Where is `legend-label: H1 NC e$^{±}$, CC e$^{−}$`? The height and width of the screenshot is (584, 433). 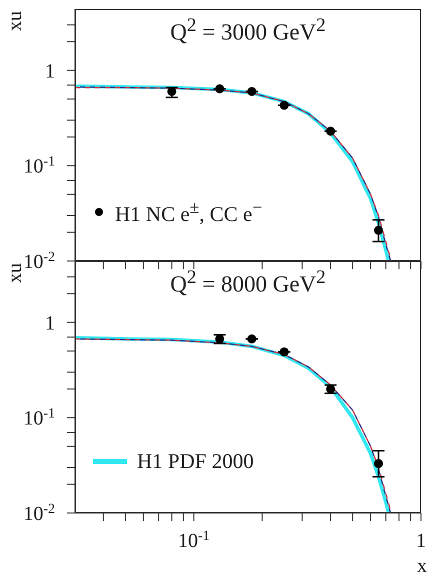 legend-label: H1 NC e$^{±}$, CC e$^{−}$ is located at coordinates (188, 212).